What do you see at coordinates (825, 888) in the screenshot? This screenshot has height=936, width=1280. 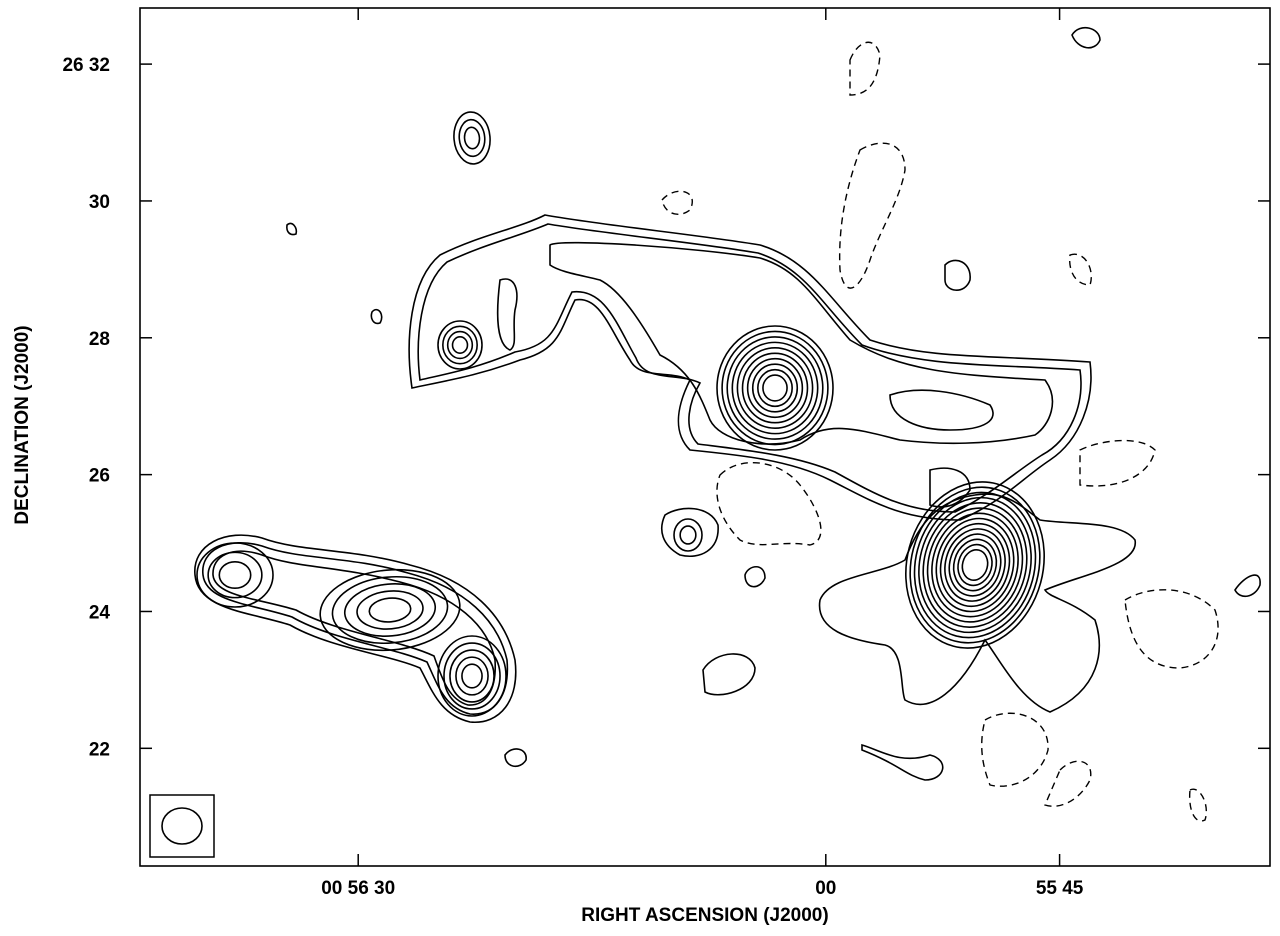 I see `x-tick-label: 00` at bounding box center [825, 888].